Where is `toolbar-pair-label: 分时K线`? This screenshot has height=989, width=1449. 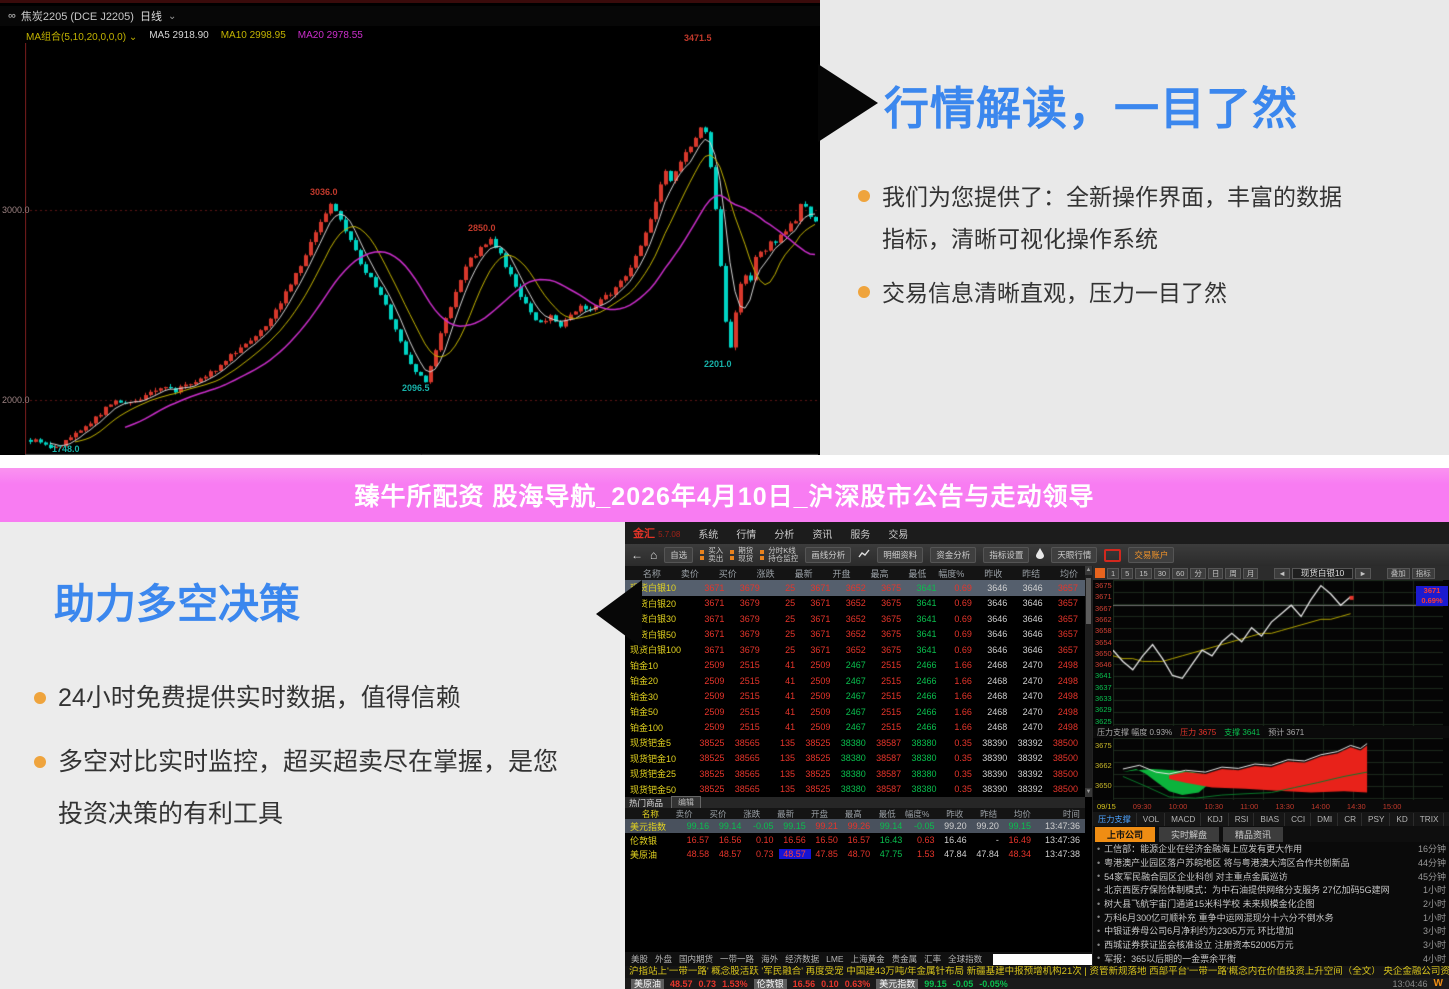
toolbar-pair-label: 分时K线 is located at coordinates (782, 550).